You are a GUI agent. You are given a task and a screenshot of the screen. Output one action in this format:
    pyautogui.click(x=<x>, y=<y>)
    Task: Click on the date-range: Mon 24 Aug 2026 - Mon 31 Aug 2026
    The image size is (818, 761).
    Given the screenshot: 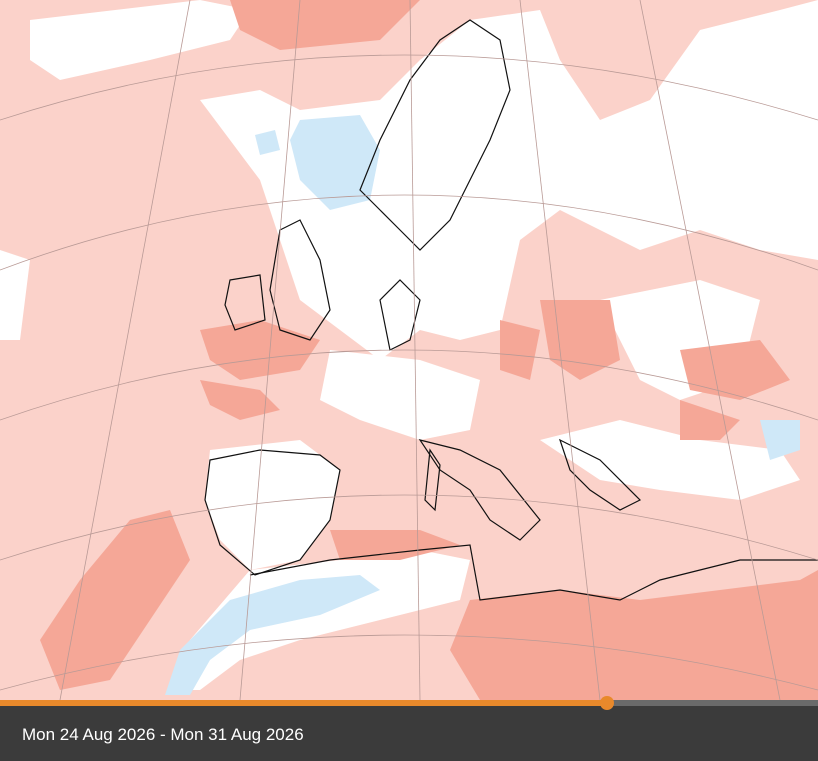 What is the action you would take?
    pyautogui.click(x=163, y=734)
    